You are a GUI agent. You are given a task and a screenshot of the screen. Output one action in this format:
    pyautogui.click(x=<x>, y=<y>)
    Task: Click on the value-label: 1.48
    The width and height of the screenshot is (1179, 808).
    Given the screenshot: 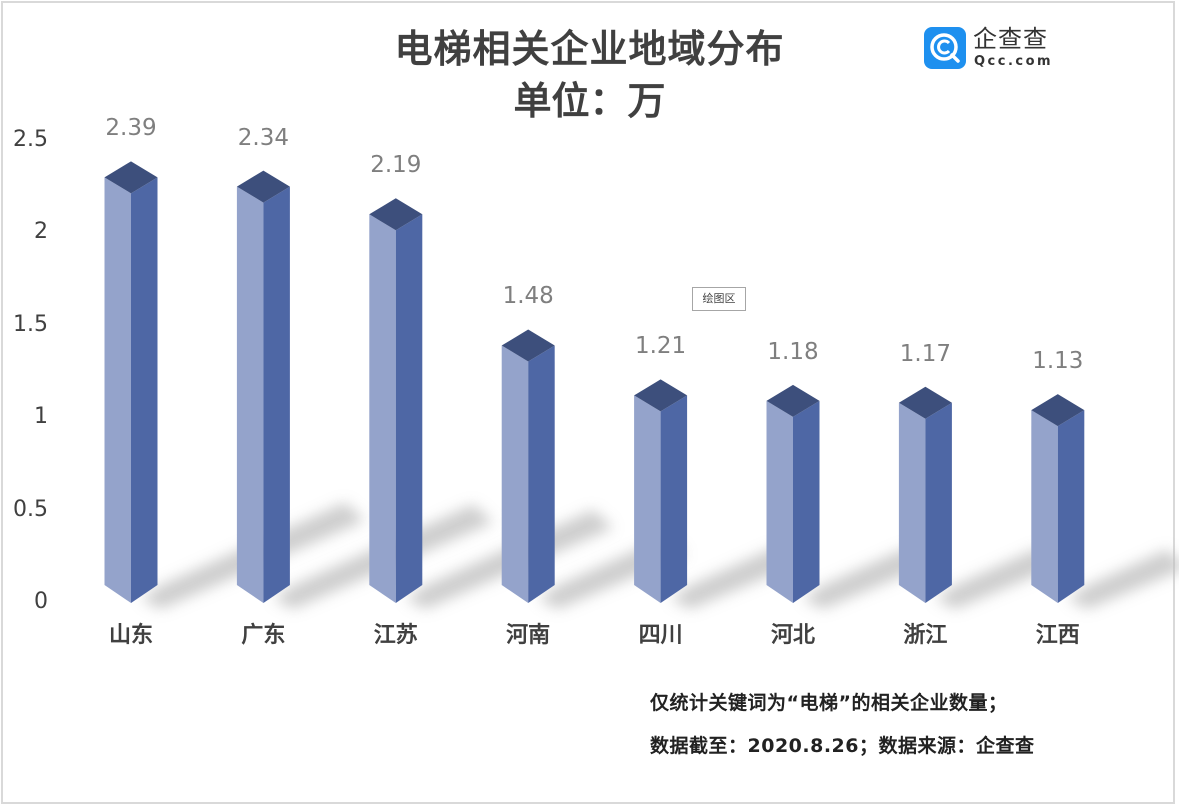 What is the action you would take?
    pyautogui.click(x=528, y=296)
    